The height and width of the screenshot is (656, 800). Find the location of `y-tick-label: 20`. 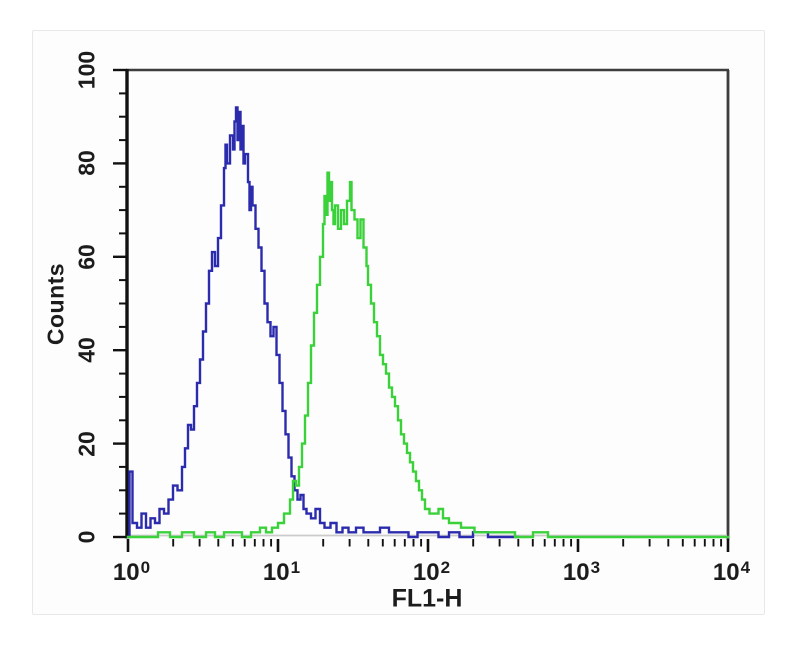

y-tick-label: 20 is located at coordinates (86, 443).